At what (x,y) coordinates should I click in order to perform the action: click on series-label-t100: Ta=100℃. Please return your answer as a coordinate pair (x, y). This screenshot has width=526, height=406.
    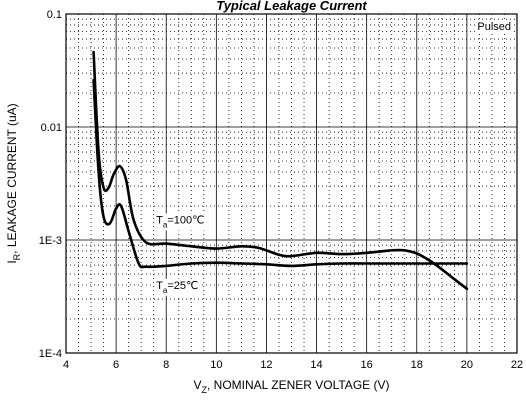
    Looking at the image, I should click on (180, 221).